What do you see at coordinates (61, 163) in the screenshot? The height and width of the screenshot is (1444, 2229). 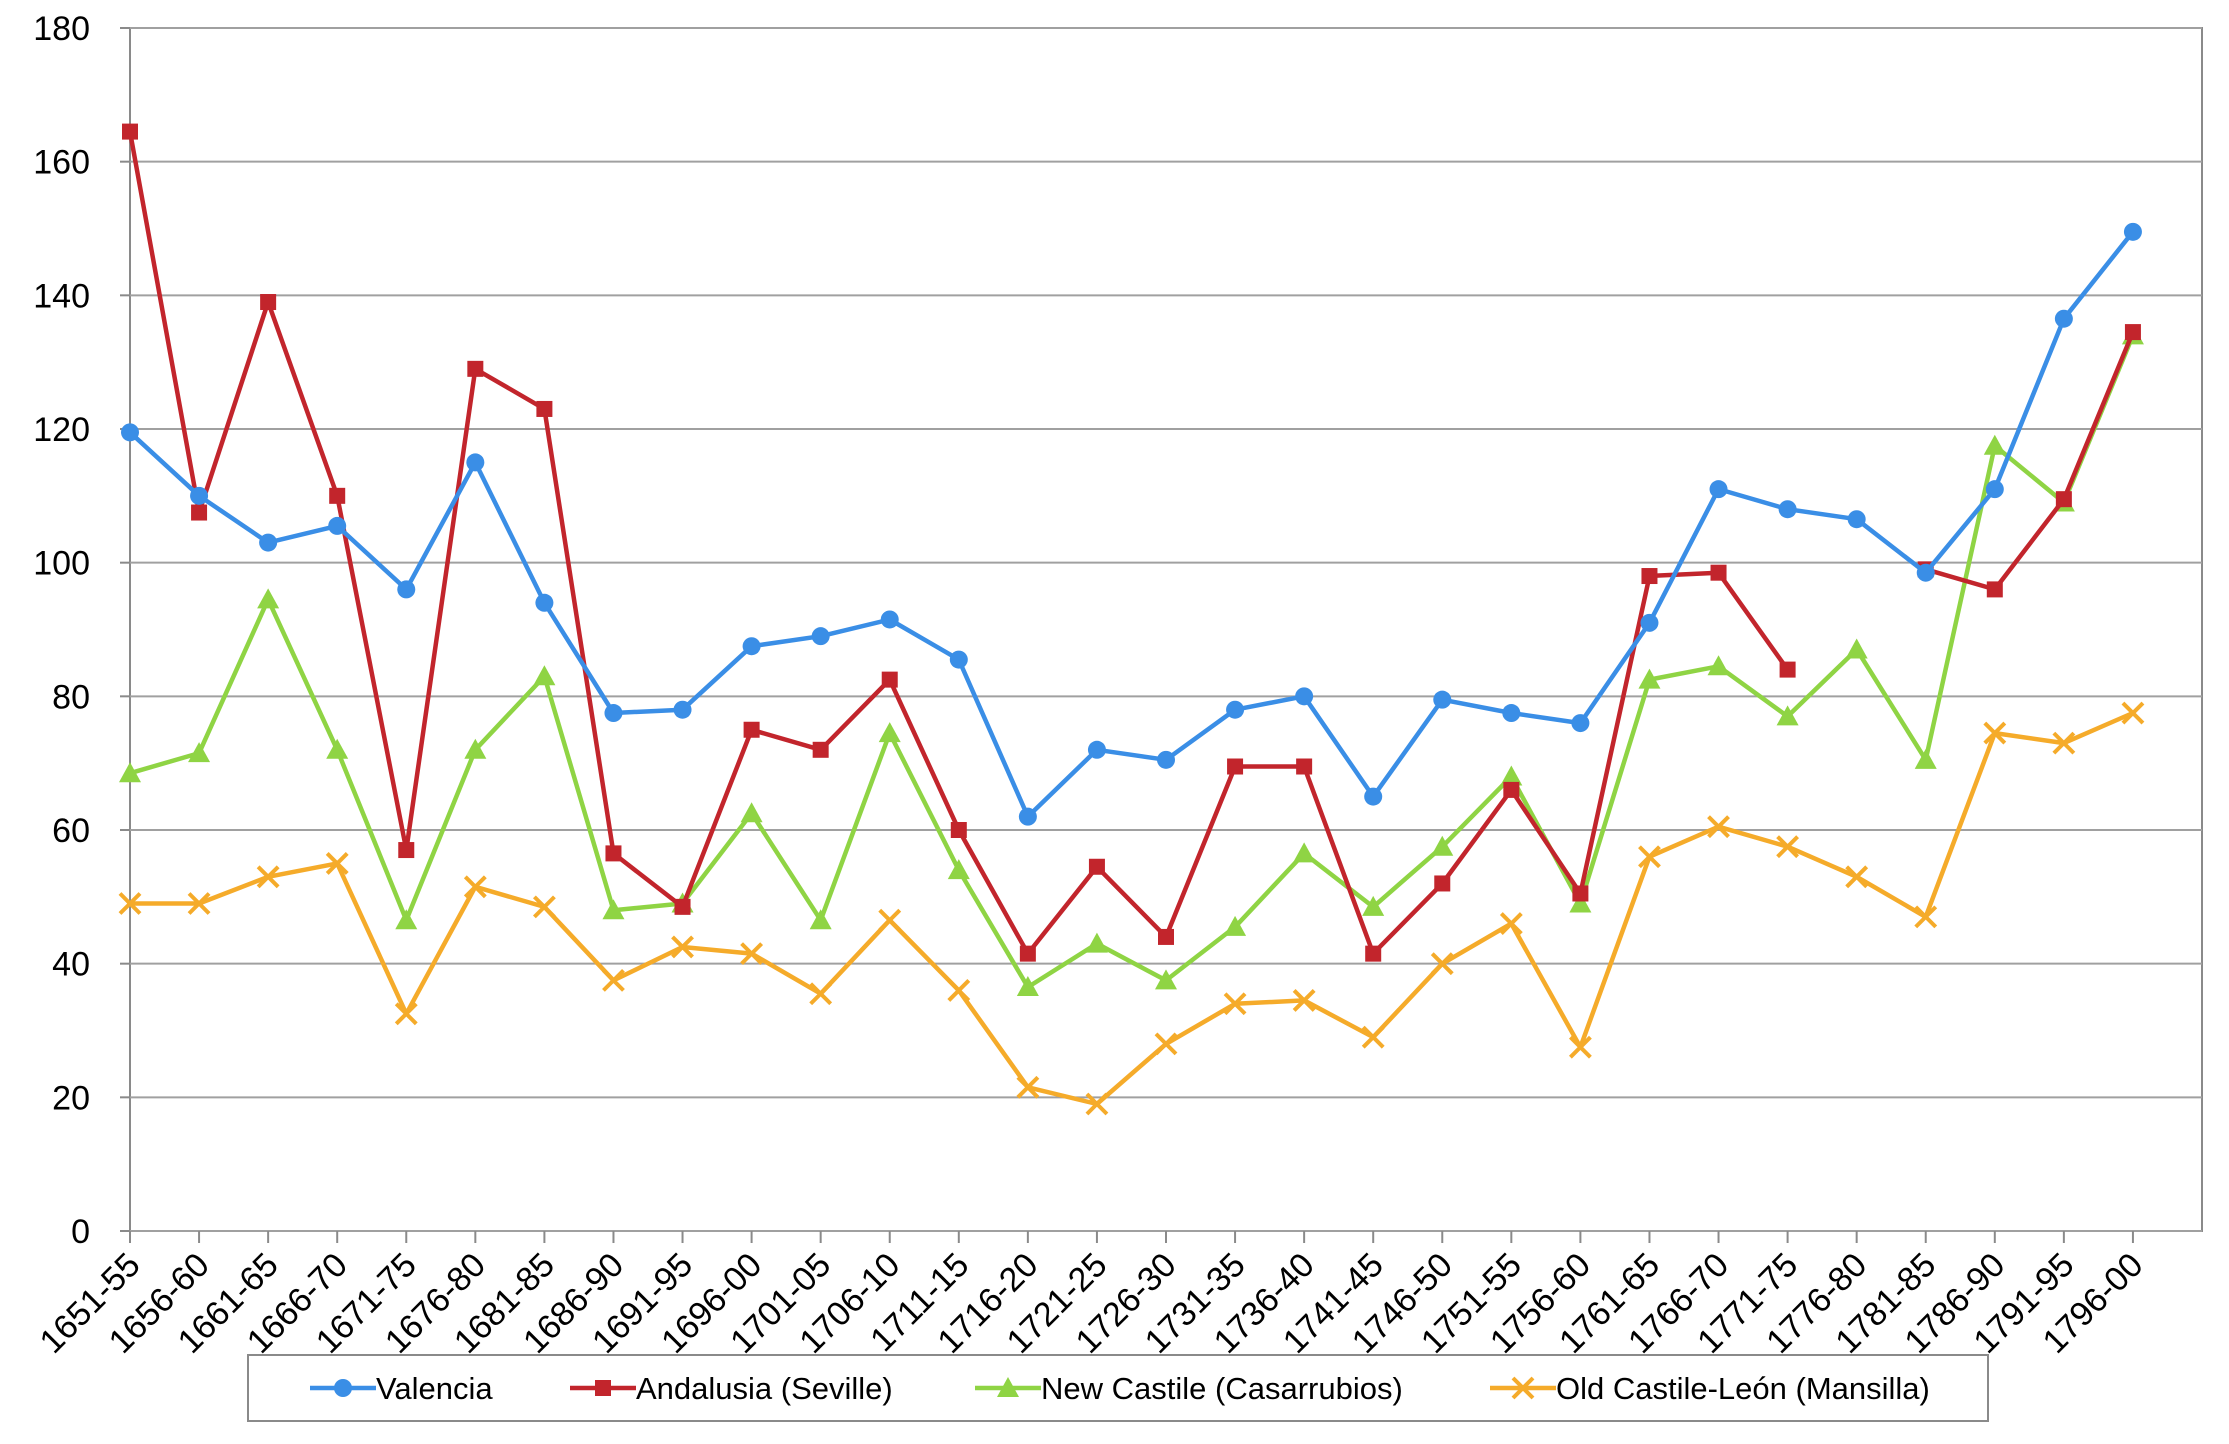 I see `y-tick-label: 160` at bounding box center [61, 163].